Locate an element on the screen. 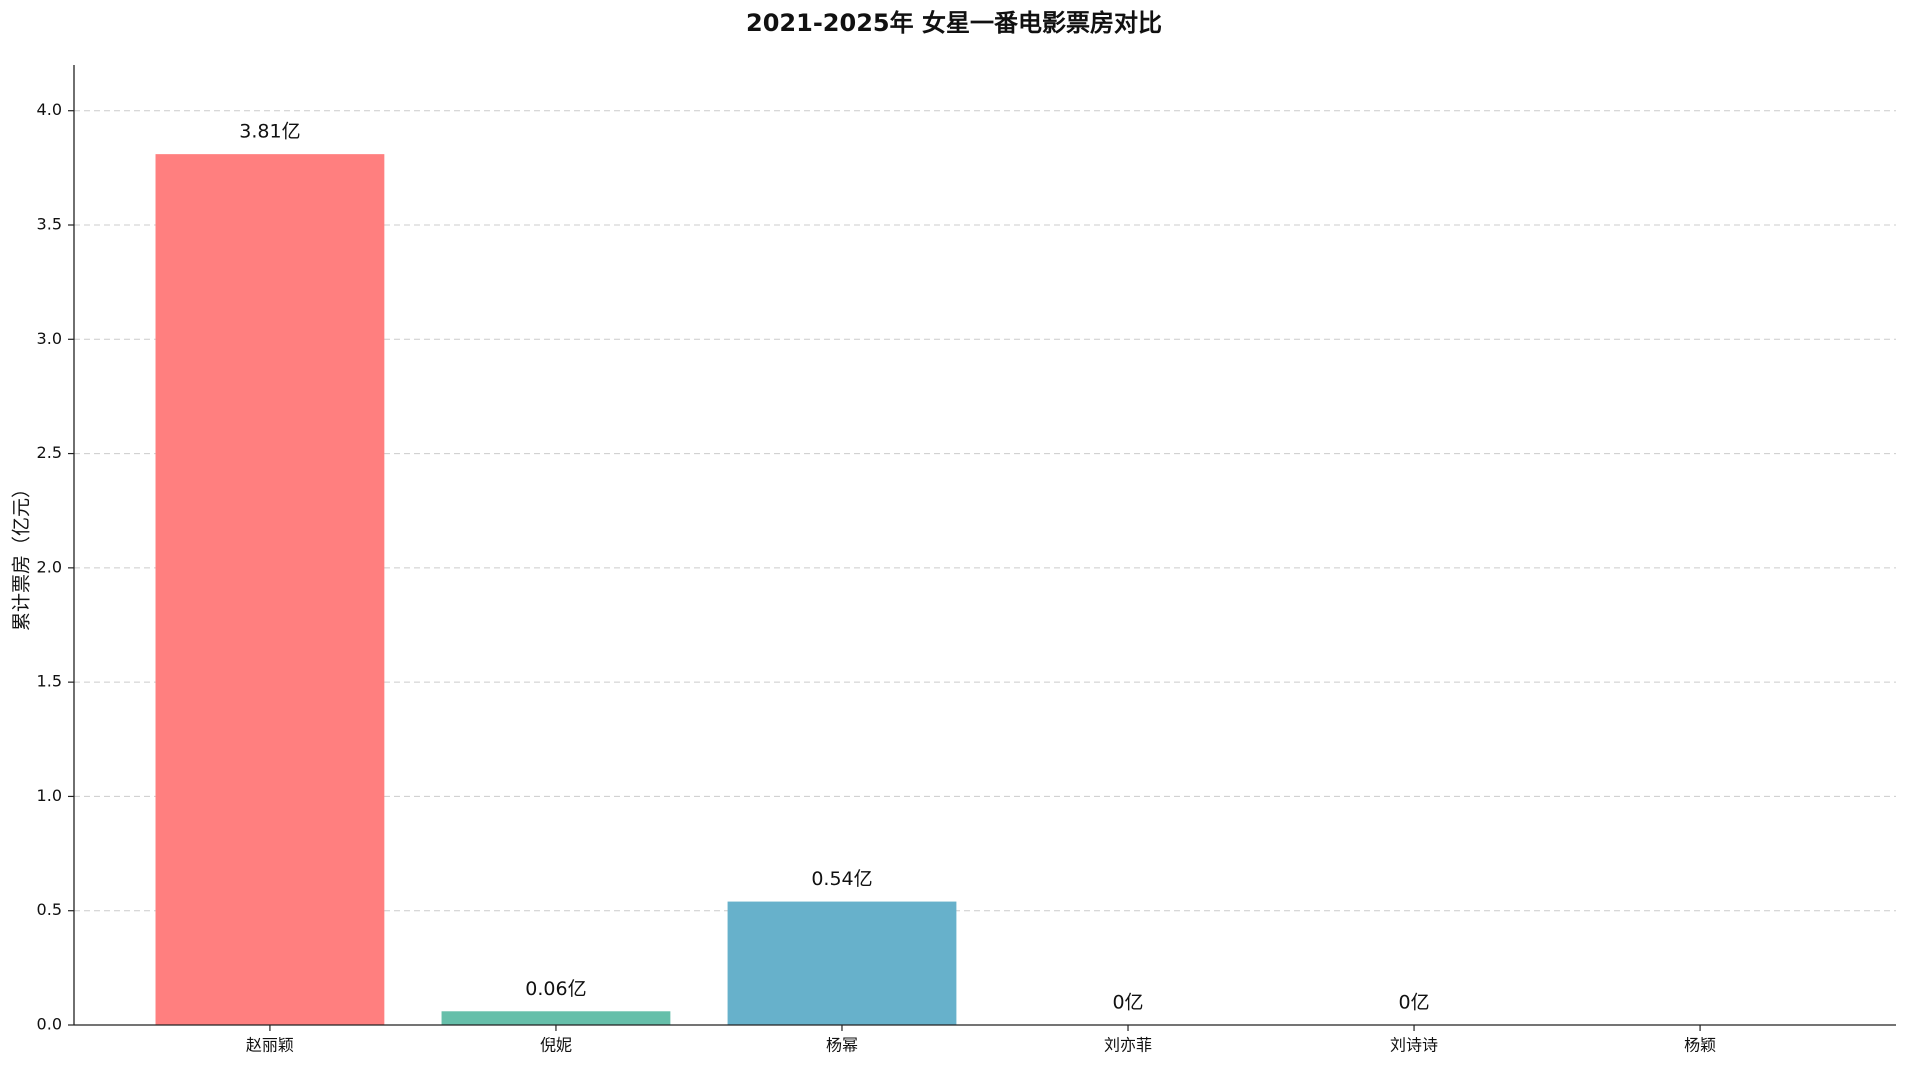  y-tick-label: 1.0 is located at coordinates (49, 795).